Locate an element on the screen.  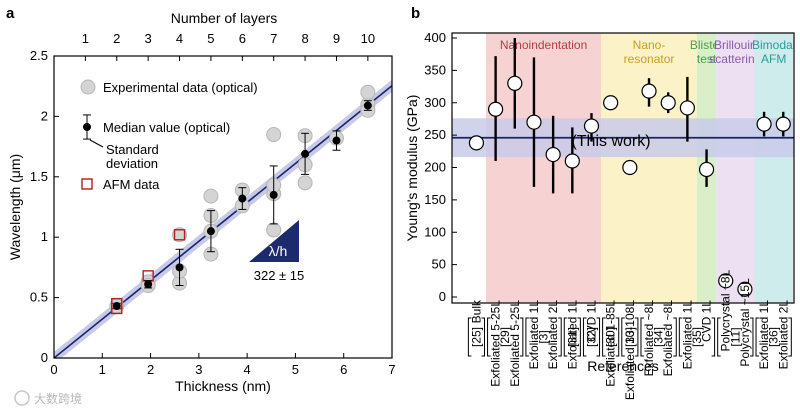
y-tick-label: 0.5 is located at coordinates (39, 297).